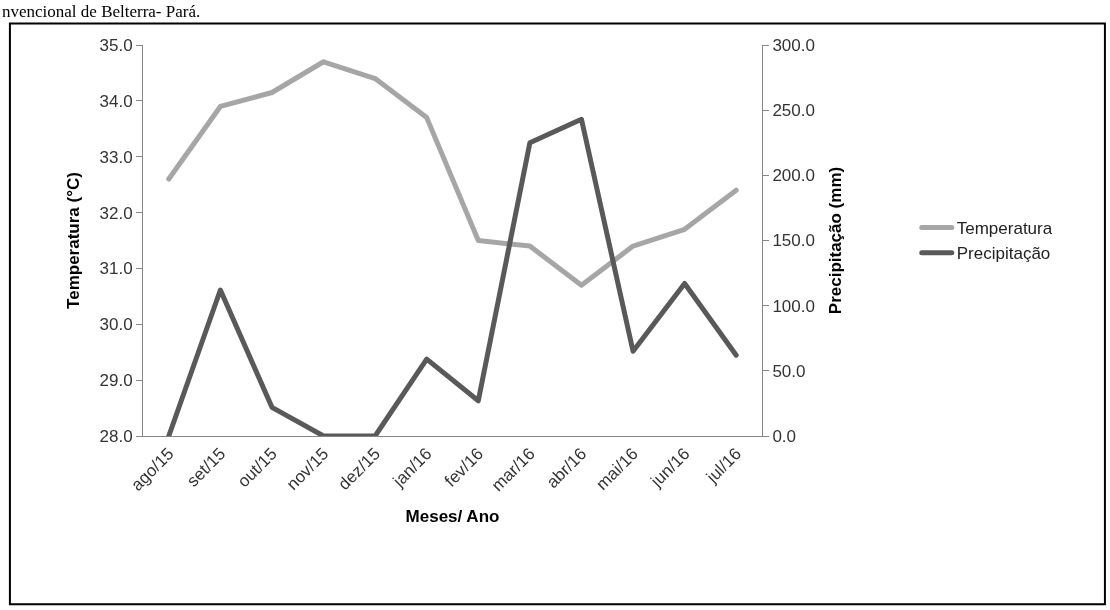  What do you see at coordinates (793, 176) in the screenshot?
I see `y2-tick-label: 200.0` at bounding box center [793, 176].